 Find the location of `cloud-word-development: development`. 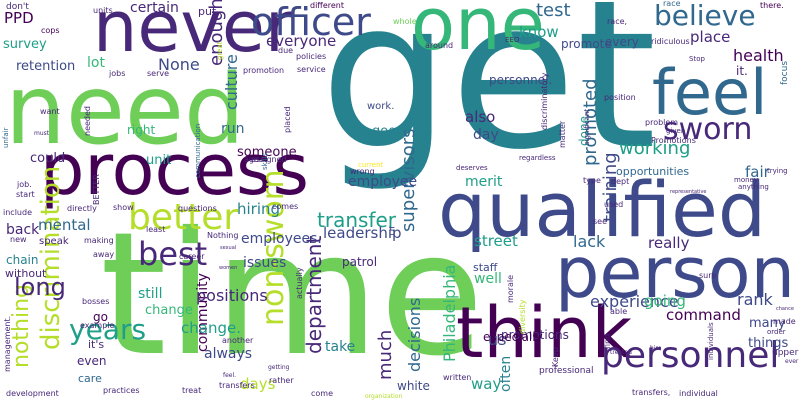

cloud-word-development: development is located at coordinates (32, 393).